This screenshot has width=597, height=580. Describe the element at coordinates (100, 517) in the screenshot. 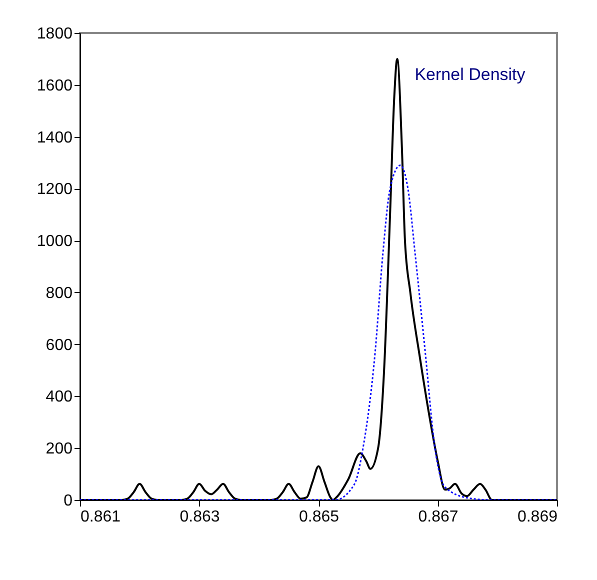

I see `x-tick-label: 0.861` at that location.